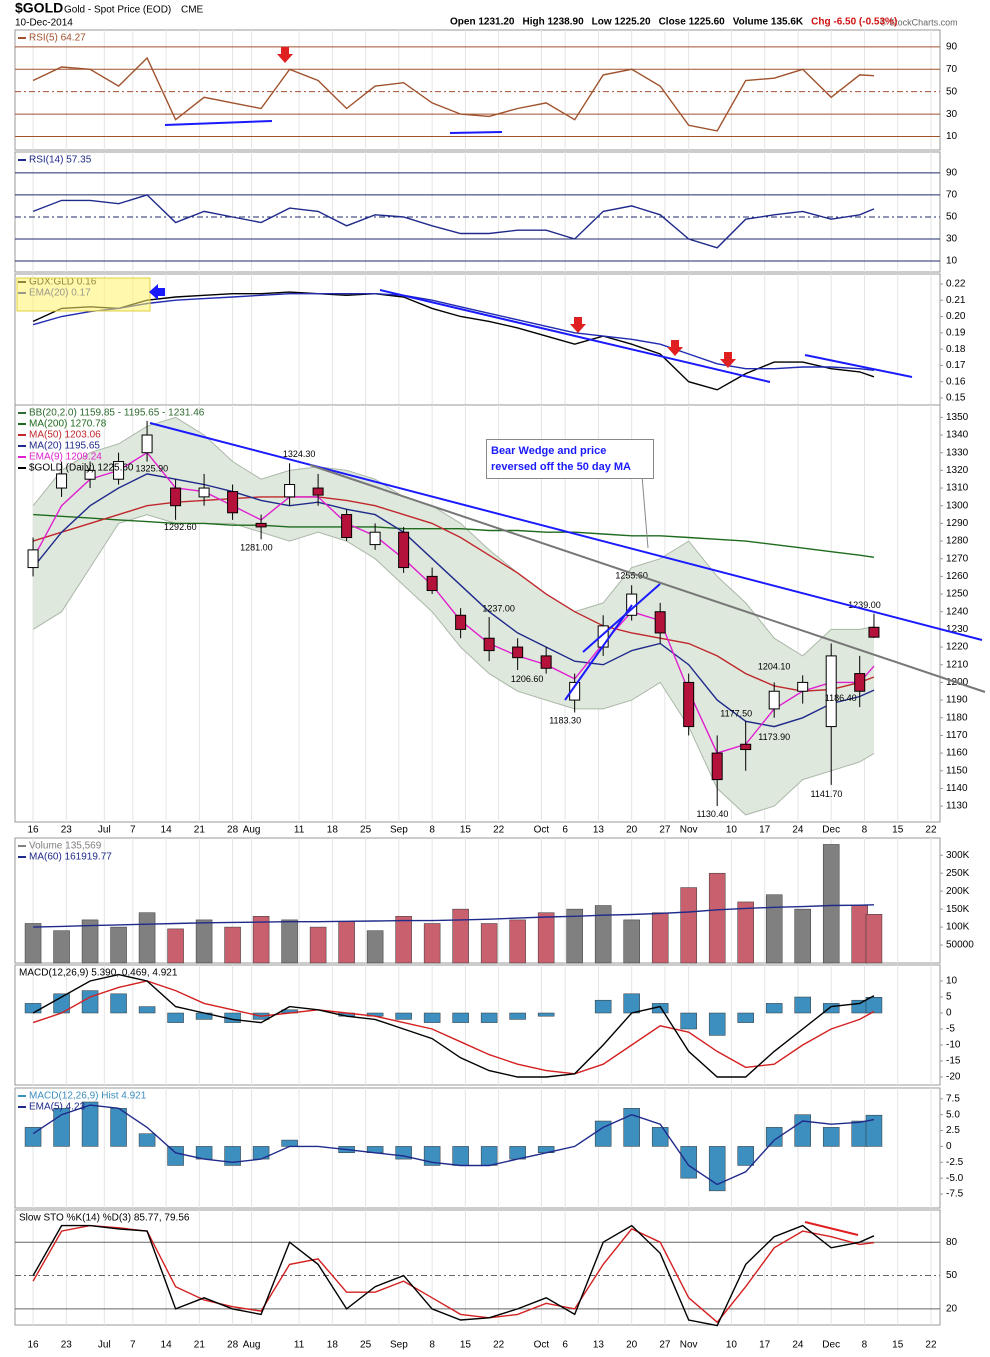 The width and height of the screenshot is (990, 1357). I want to click on quote-item: Low 1225.20, so click(621, 22).